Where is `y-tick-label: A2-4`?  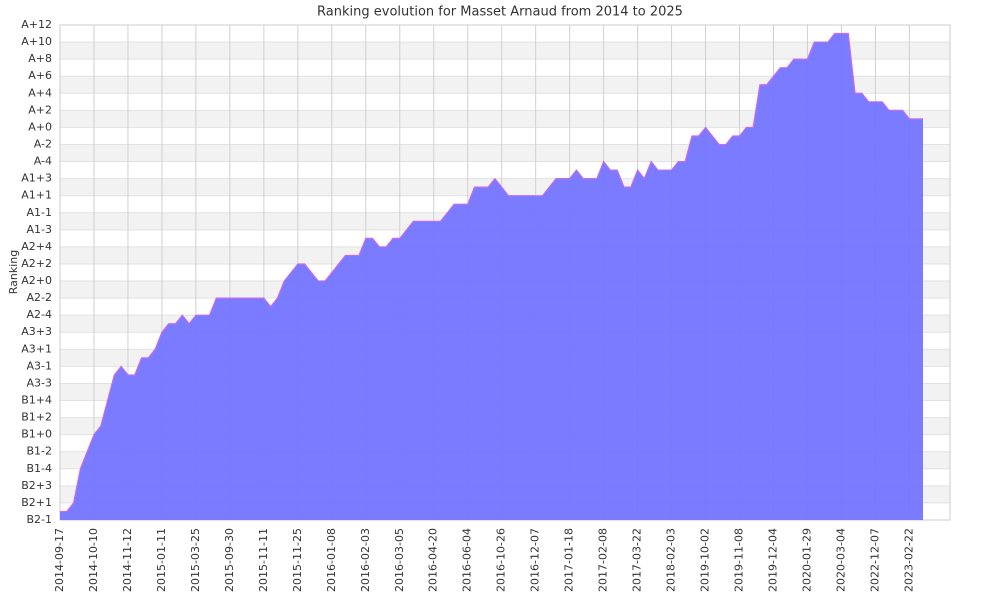
y-tick-label: A2-4 is located at coordinates (40, 314).